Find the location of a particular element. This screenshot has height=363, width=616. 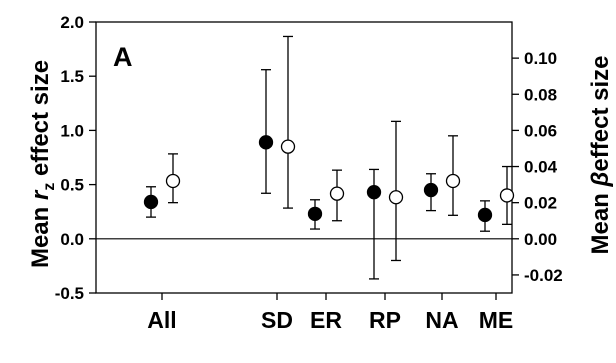

left-tick-label: 0.0 is located at coordinates (72, 239).